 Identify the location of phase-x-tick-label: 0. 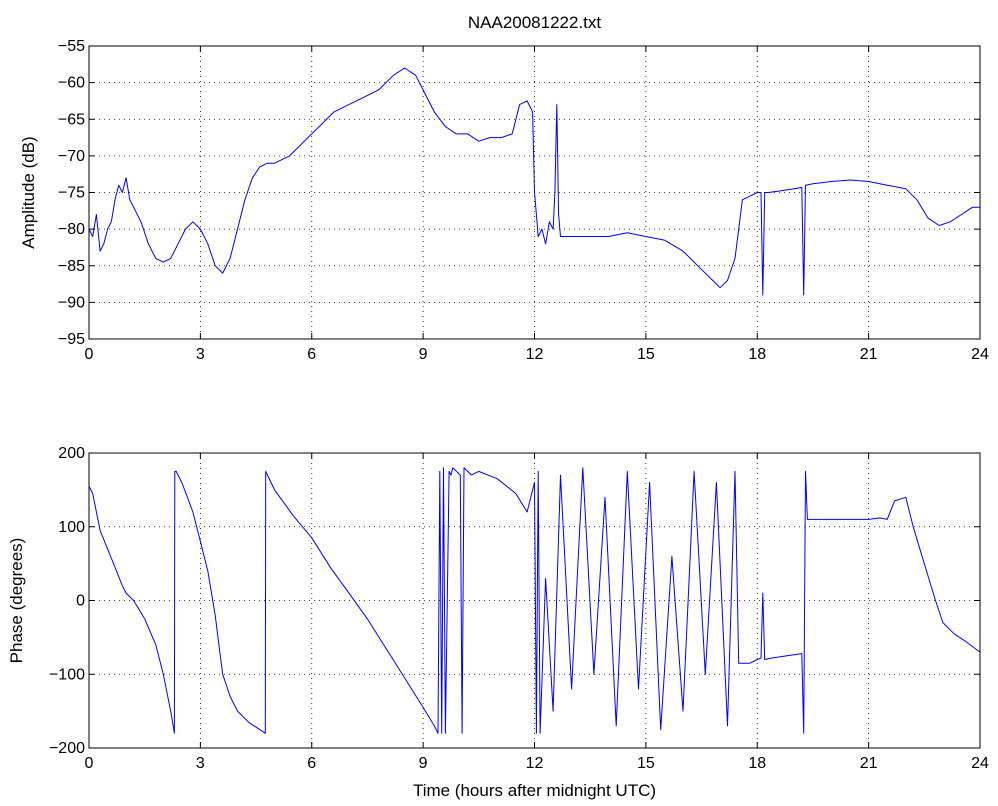
(89, 763).